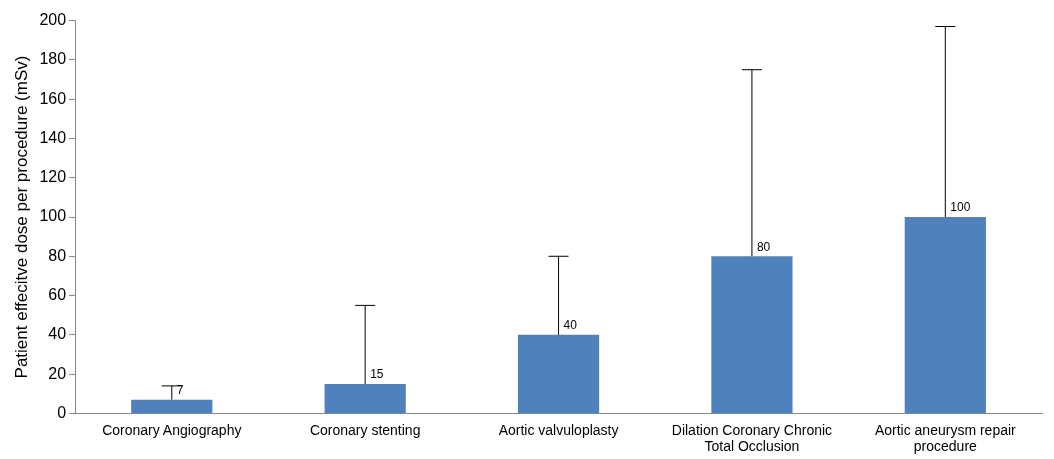  Describe the element at coordinates (53, 137) in the screenshot. I see `y-tick-label: 140` at that location.